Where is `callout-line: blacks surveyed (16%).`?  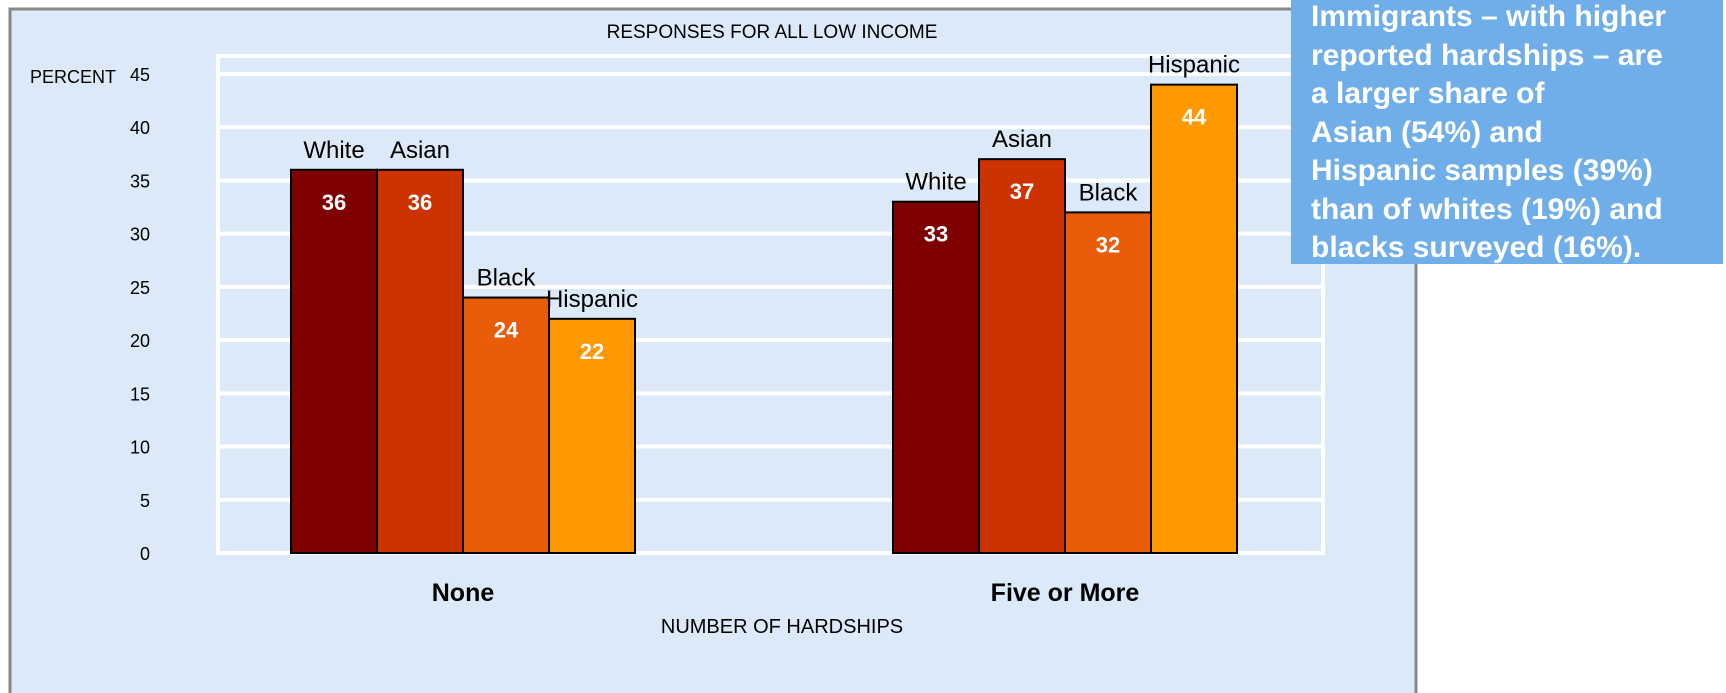
callout-line: blacks surveyed (16%). is located at coordinates (1476, 247).